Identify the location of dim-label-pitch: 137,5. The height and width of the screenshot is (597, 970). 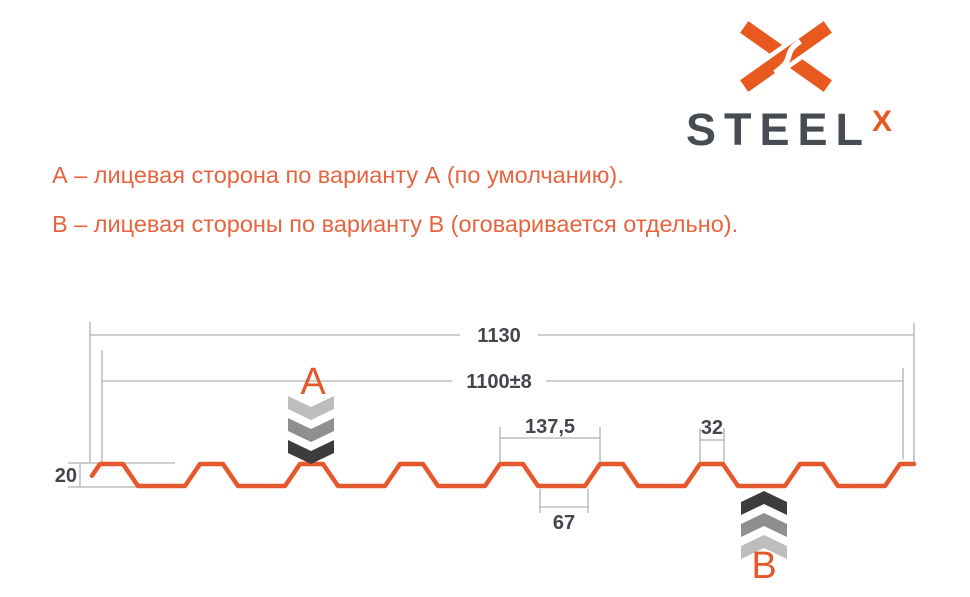
(550, 427).